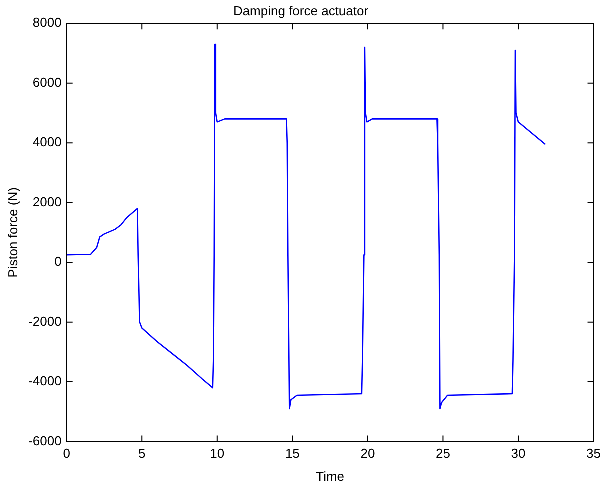  What do you see at coordinates (12, 233) in the screenshot?
I see `y-axis-title: Piston force (N)` at bounding box center [12, 233].